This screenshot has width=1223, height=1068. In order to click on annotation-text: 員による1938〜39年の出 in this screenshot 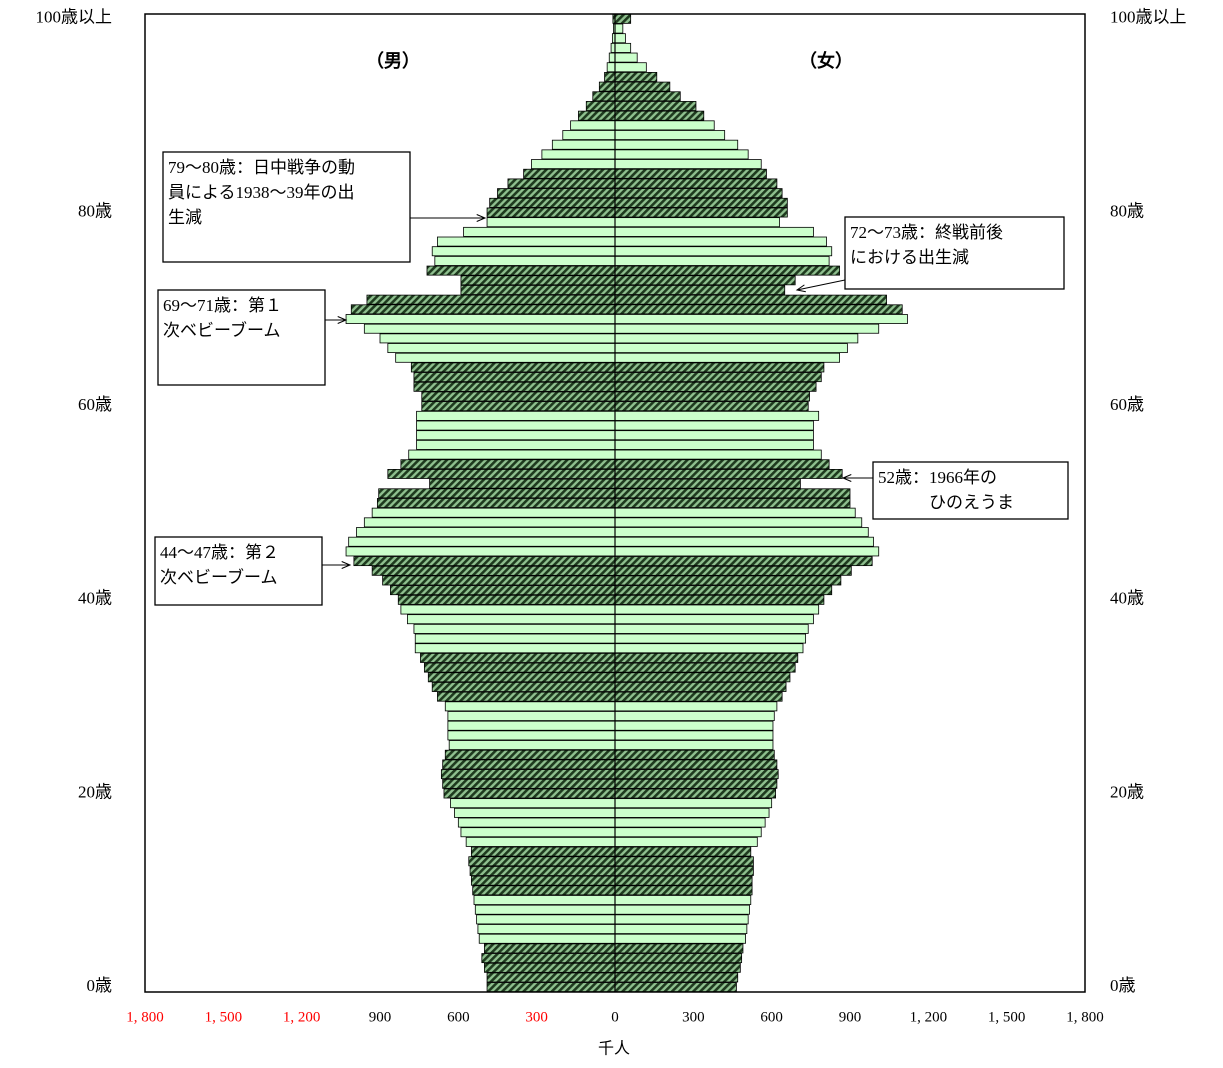, I will do `click(261, 192)`.